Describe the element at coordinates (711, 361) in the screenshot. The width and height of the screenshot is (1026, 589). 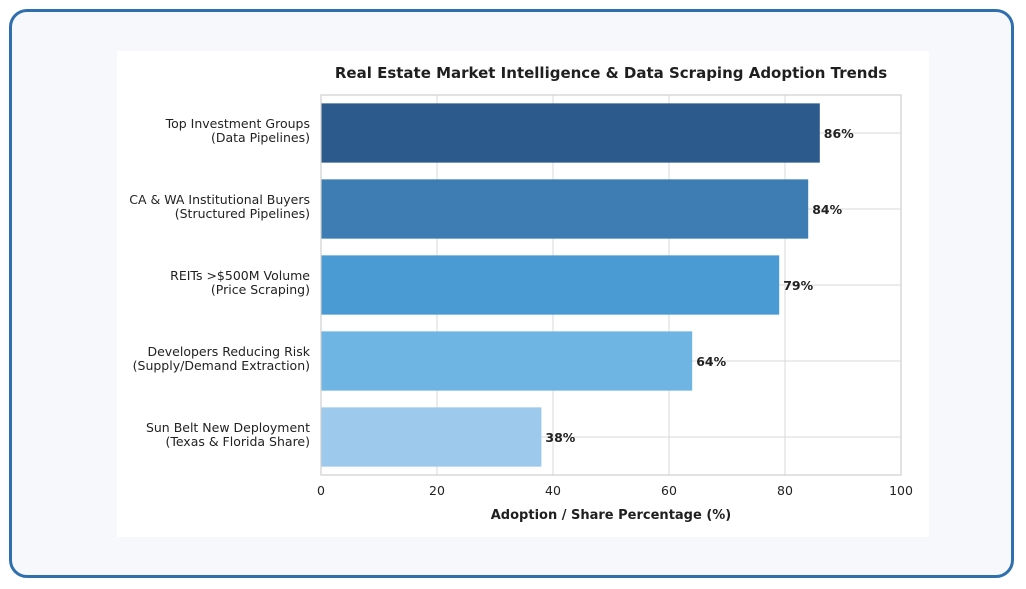
I see `bar-value-label: 64%` at that location.